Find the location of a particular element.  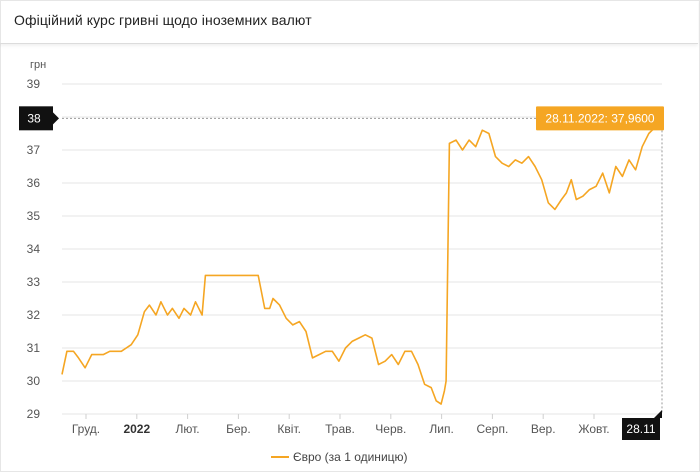

x-value-marker is located at coordinates (641, 429).